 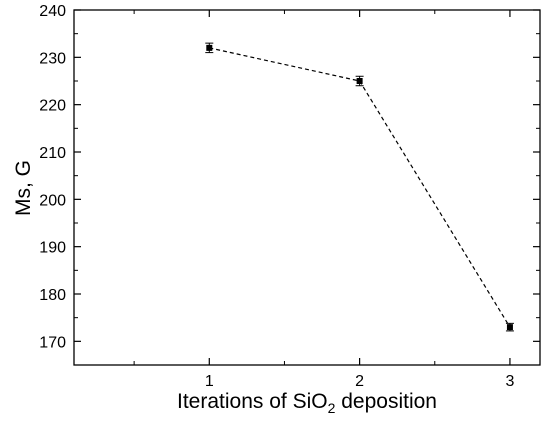 I want to click on y-tick-label: 170, so click(x=52, y=342).